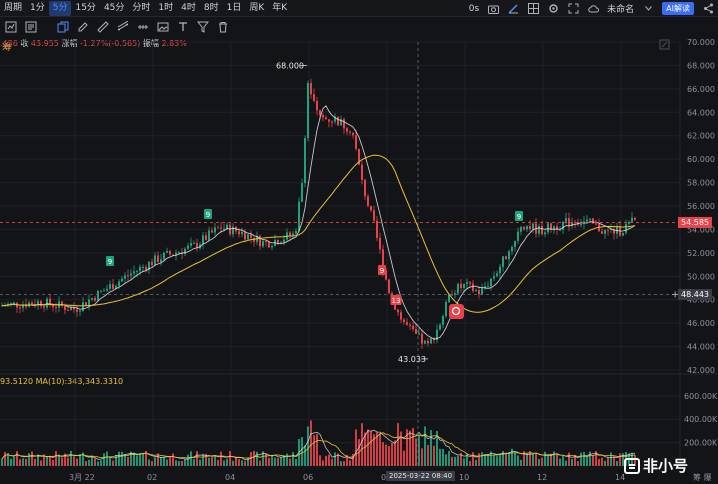 The width and height of the screenshot is (718, 484). Describe the element at coordinates (183, 27) in the screenshot. I see `text-tool-icon` at that location.